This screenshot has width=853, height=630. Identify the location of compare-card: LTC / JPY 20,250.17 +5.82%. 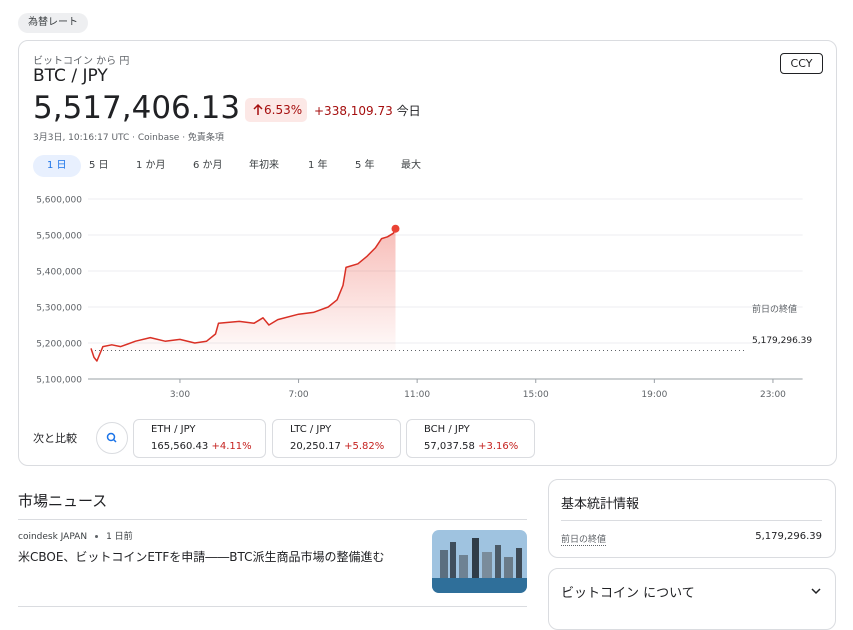
(336, 438).